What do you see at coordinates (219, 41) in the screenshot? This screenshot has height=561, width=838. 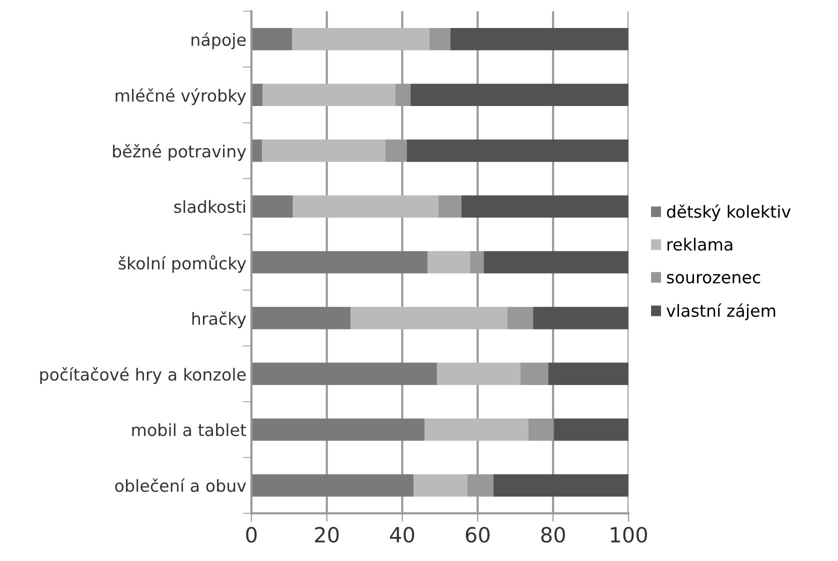 I see `y-tick-label: nápoje` at bounding box center [219, 41].